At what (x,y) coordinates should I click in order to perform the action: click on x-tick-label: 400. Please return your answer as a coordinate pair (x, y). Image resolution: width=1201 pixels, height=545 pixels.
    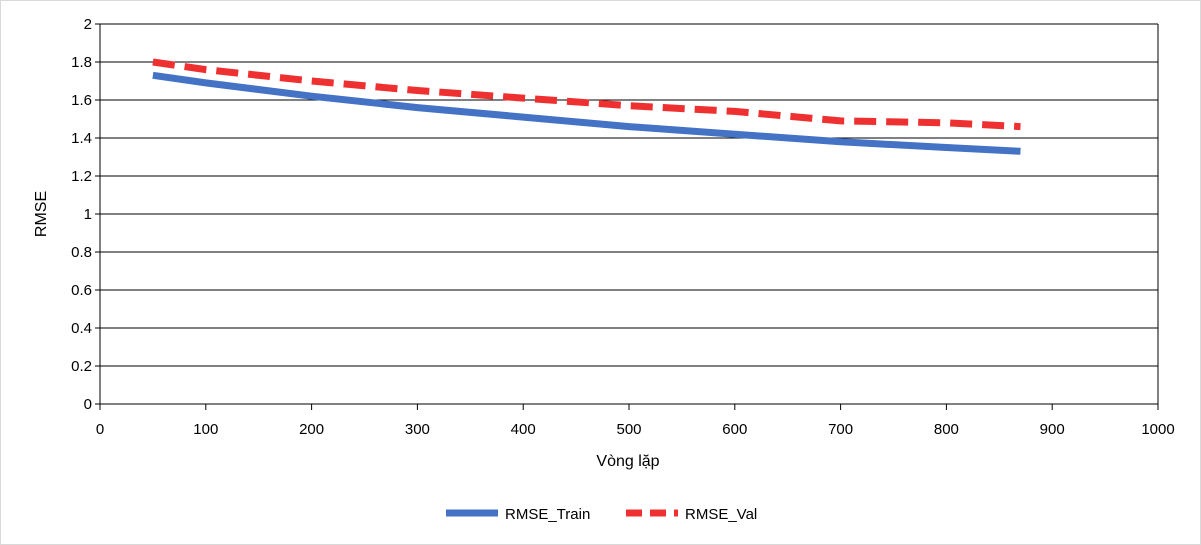
    Looking at the image, I should click on (523, 429).